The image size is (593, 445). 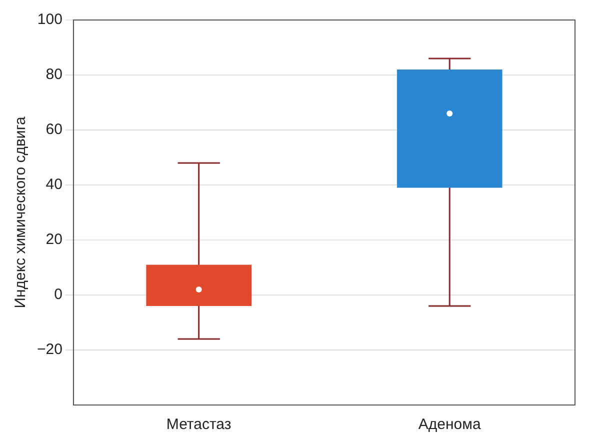 I want to click on y-tick-label: 60, so click(x=54, y=129).